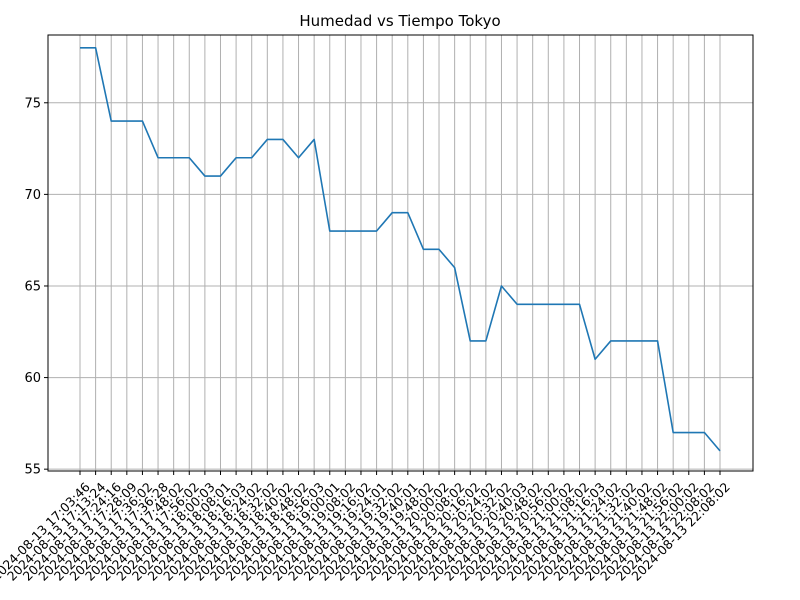  What do you see at coordinates (32, 286) in the screenshot?
I see `y-tick-label: 65` at bounding box center [32, 286].